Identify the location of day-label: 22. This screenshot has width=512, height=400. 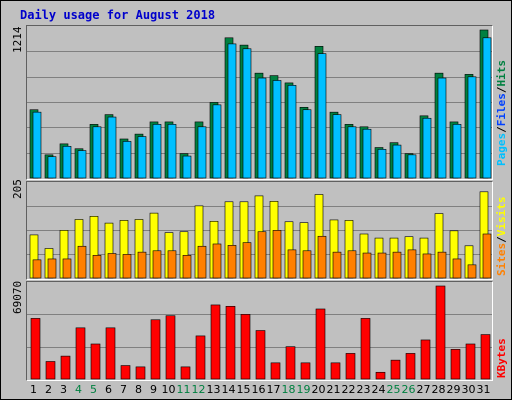
(348, 389).